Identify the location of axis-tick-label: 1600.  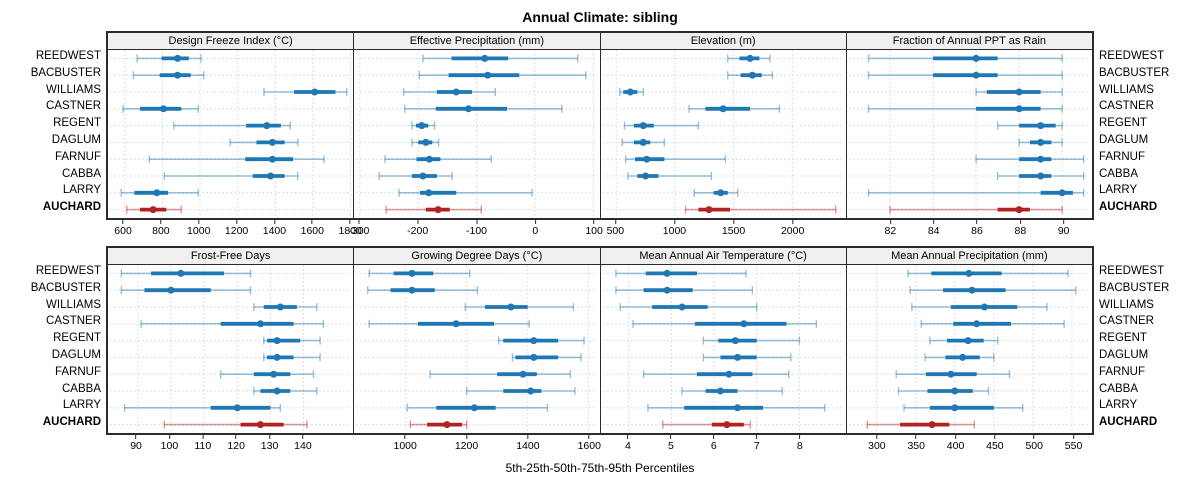
(589, 446).